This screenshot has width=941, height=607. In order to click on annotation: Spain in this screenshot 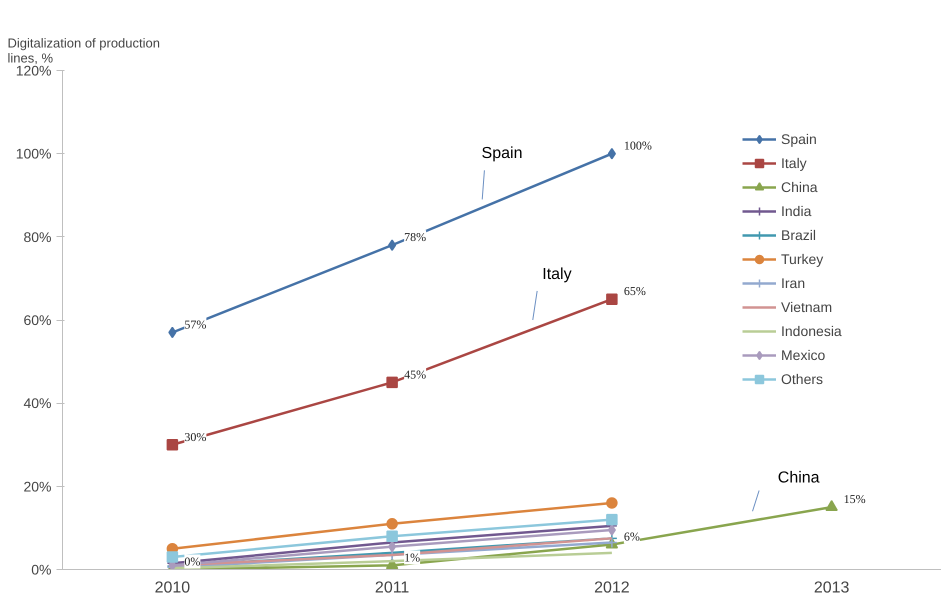, I will do `click(502, 153)`.